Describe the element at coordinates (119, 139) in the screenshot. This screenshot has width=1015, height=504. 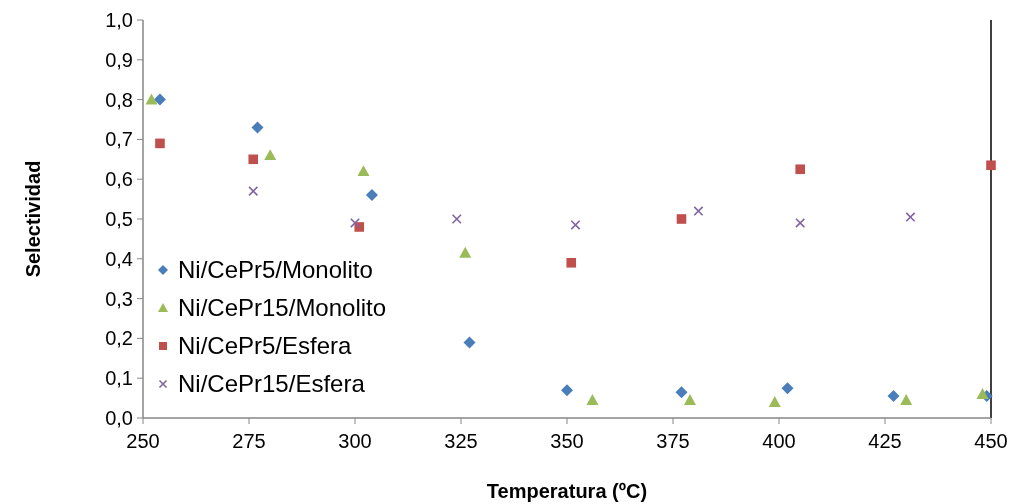
I see `y-tick-label: 0,7` at that location.